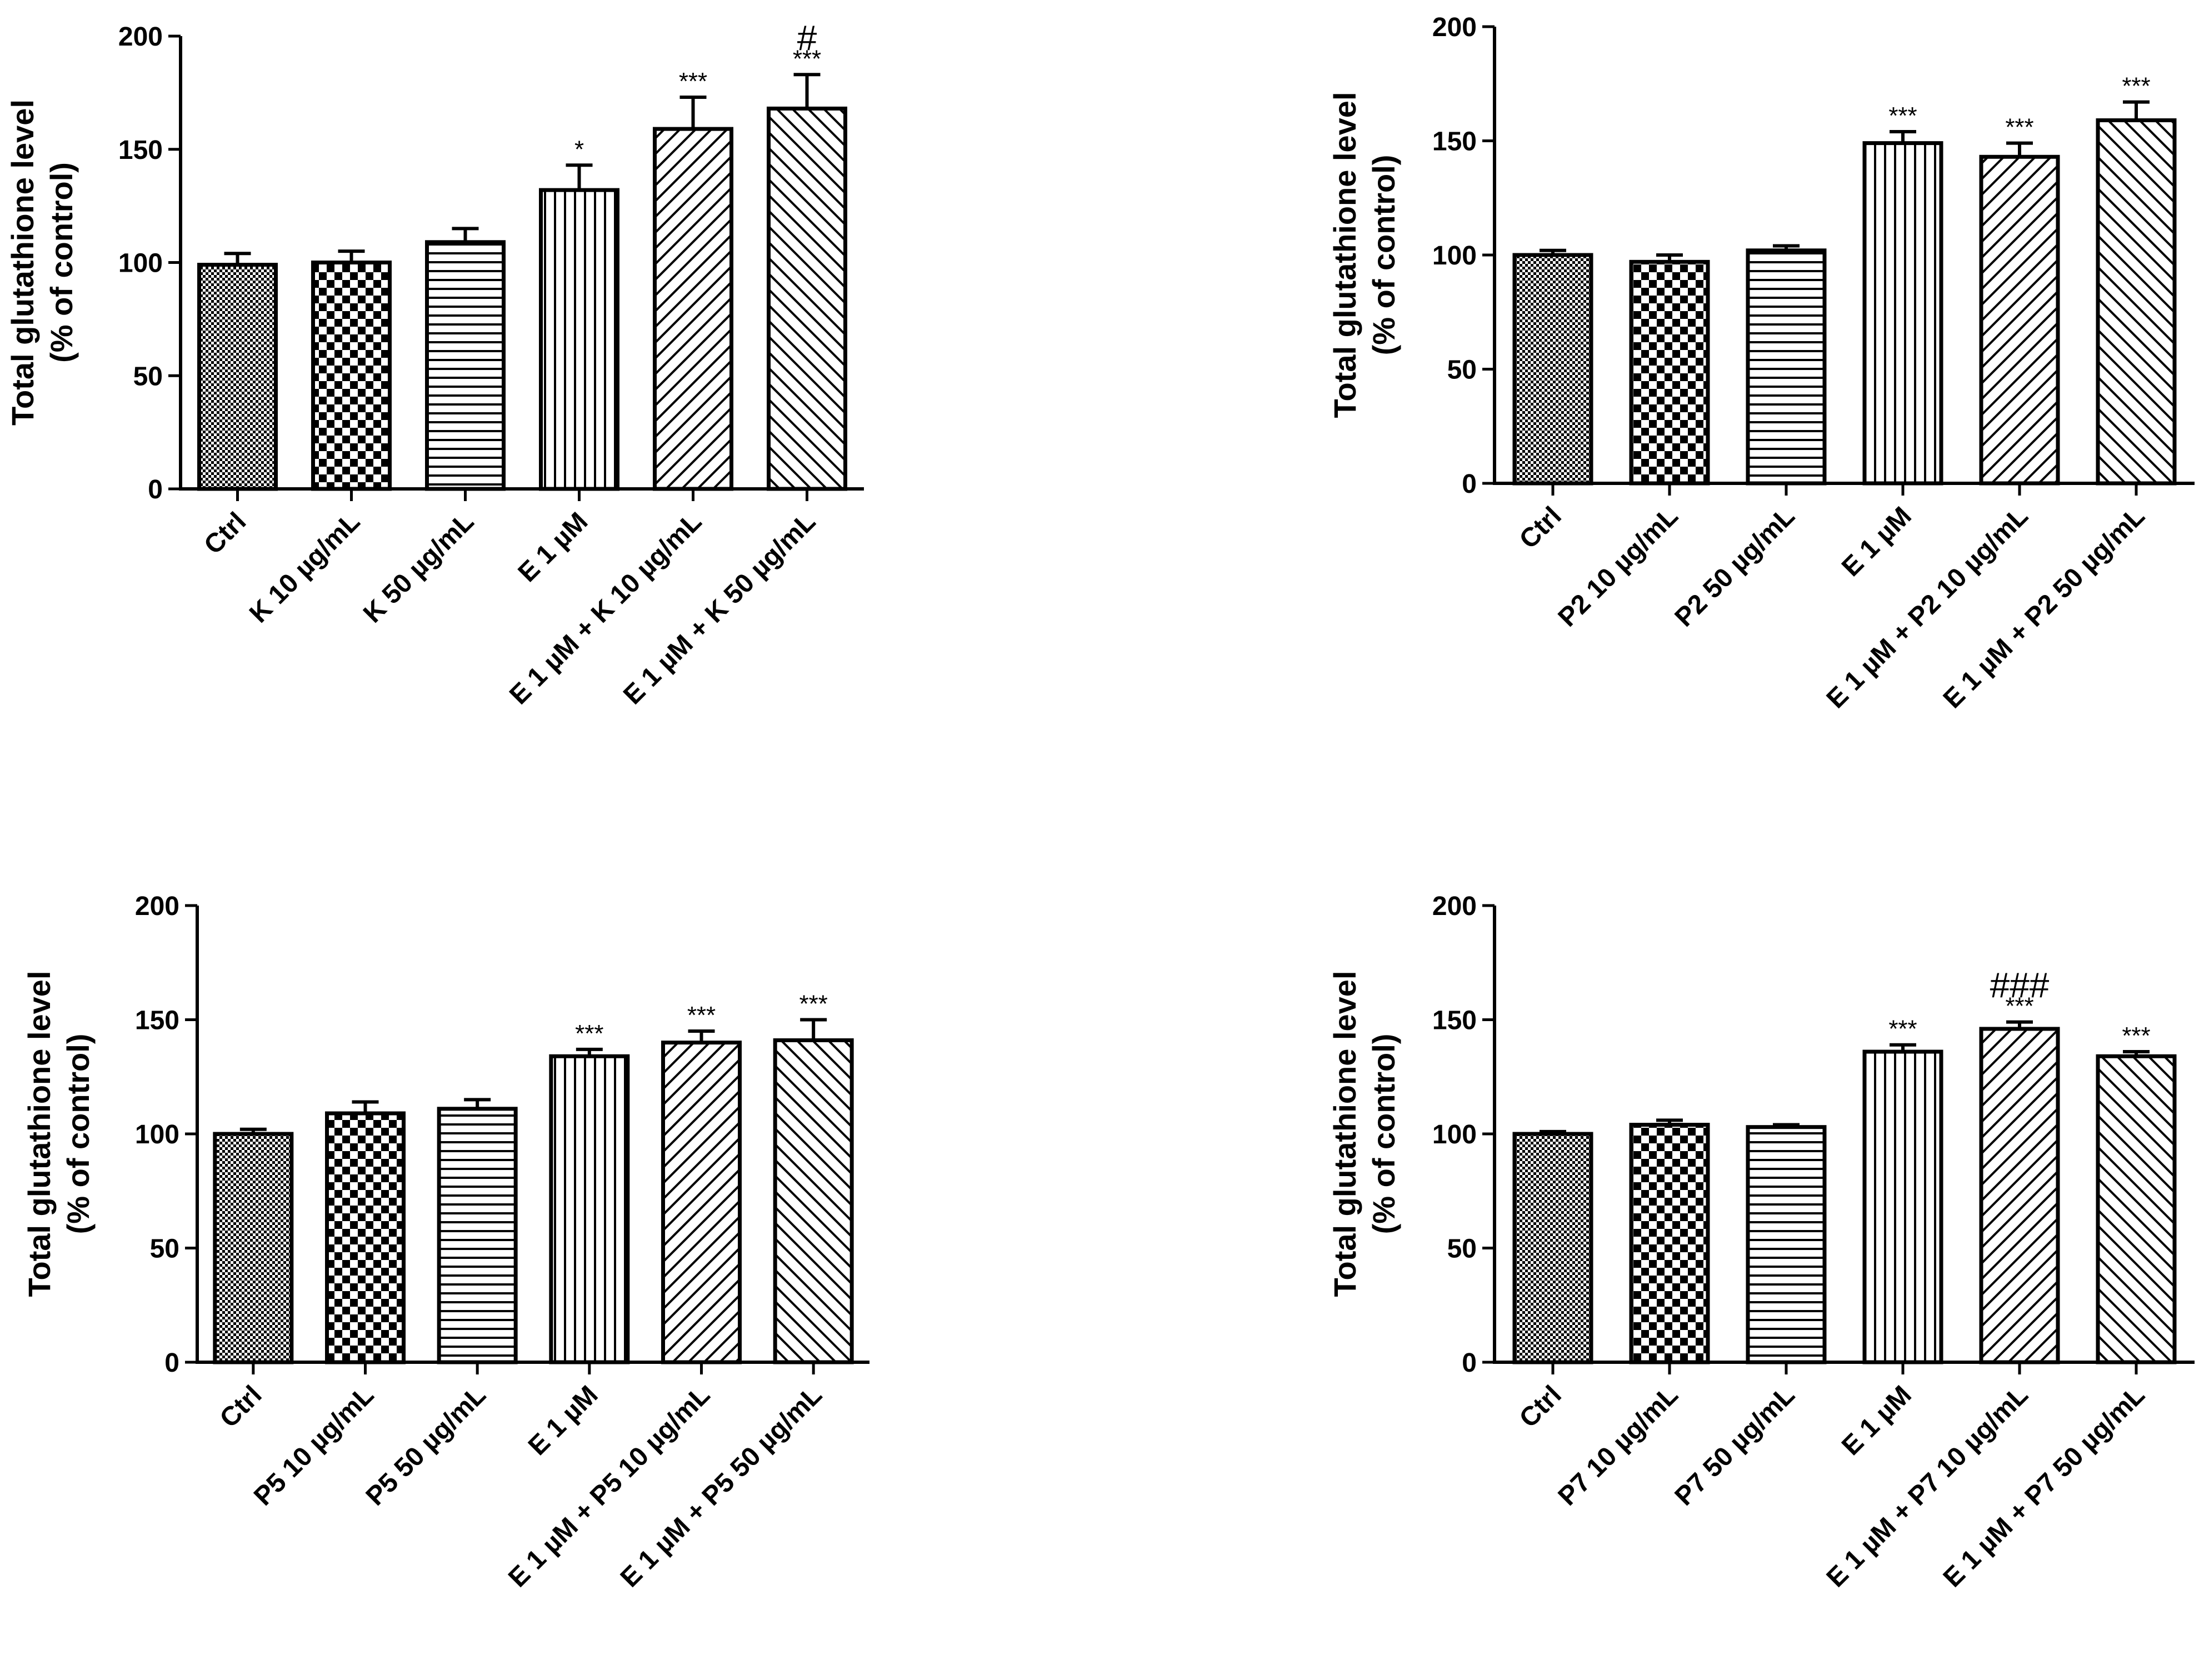 This screenshot has height=1680, width=2204. I want to click on x-category-label: E 1 µM + P7 50 µg/mL, so click(2044, 1487).